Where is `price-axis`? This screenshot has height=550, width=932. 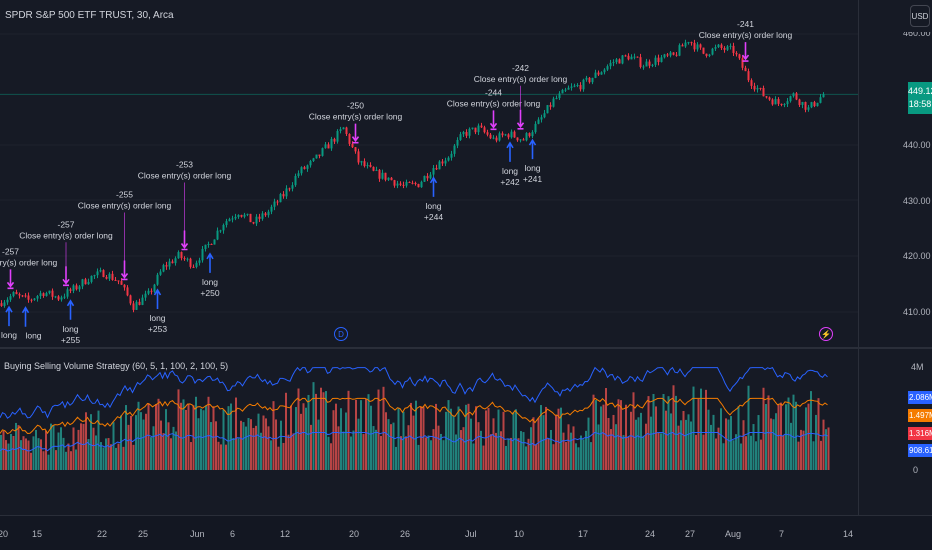 price-axis is located at coordinates (895, 257).